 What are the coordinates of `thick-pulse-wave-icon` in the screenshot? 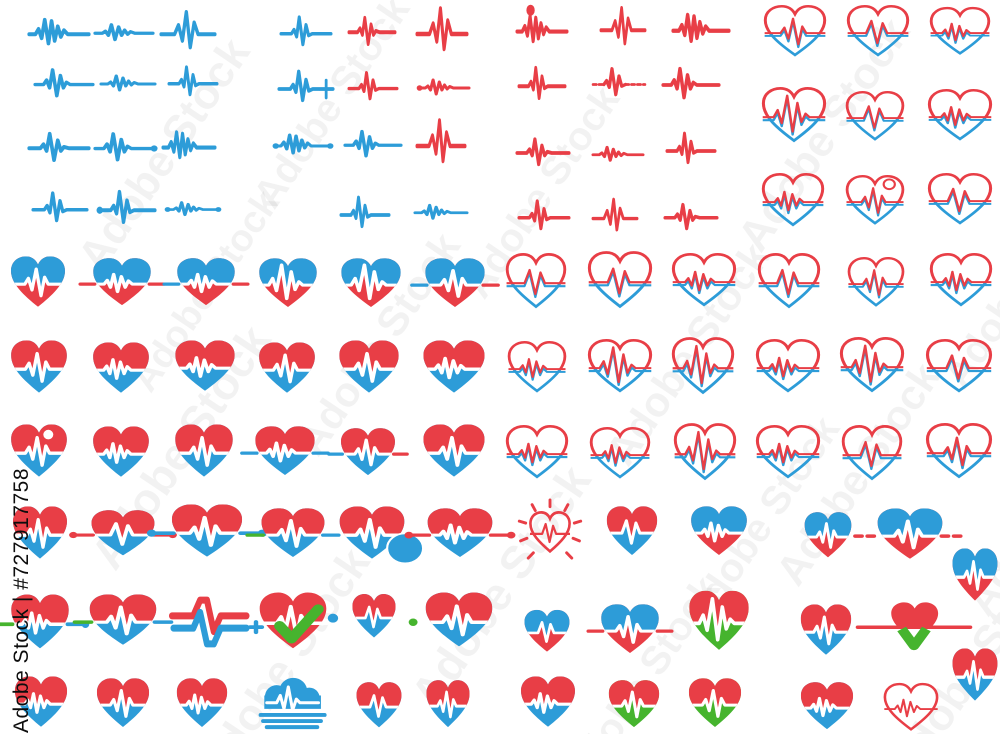 It's located at (209, 622).